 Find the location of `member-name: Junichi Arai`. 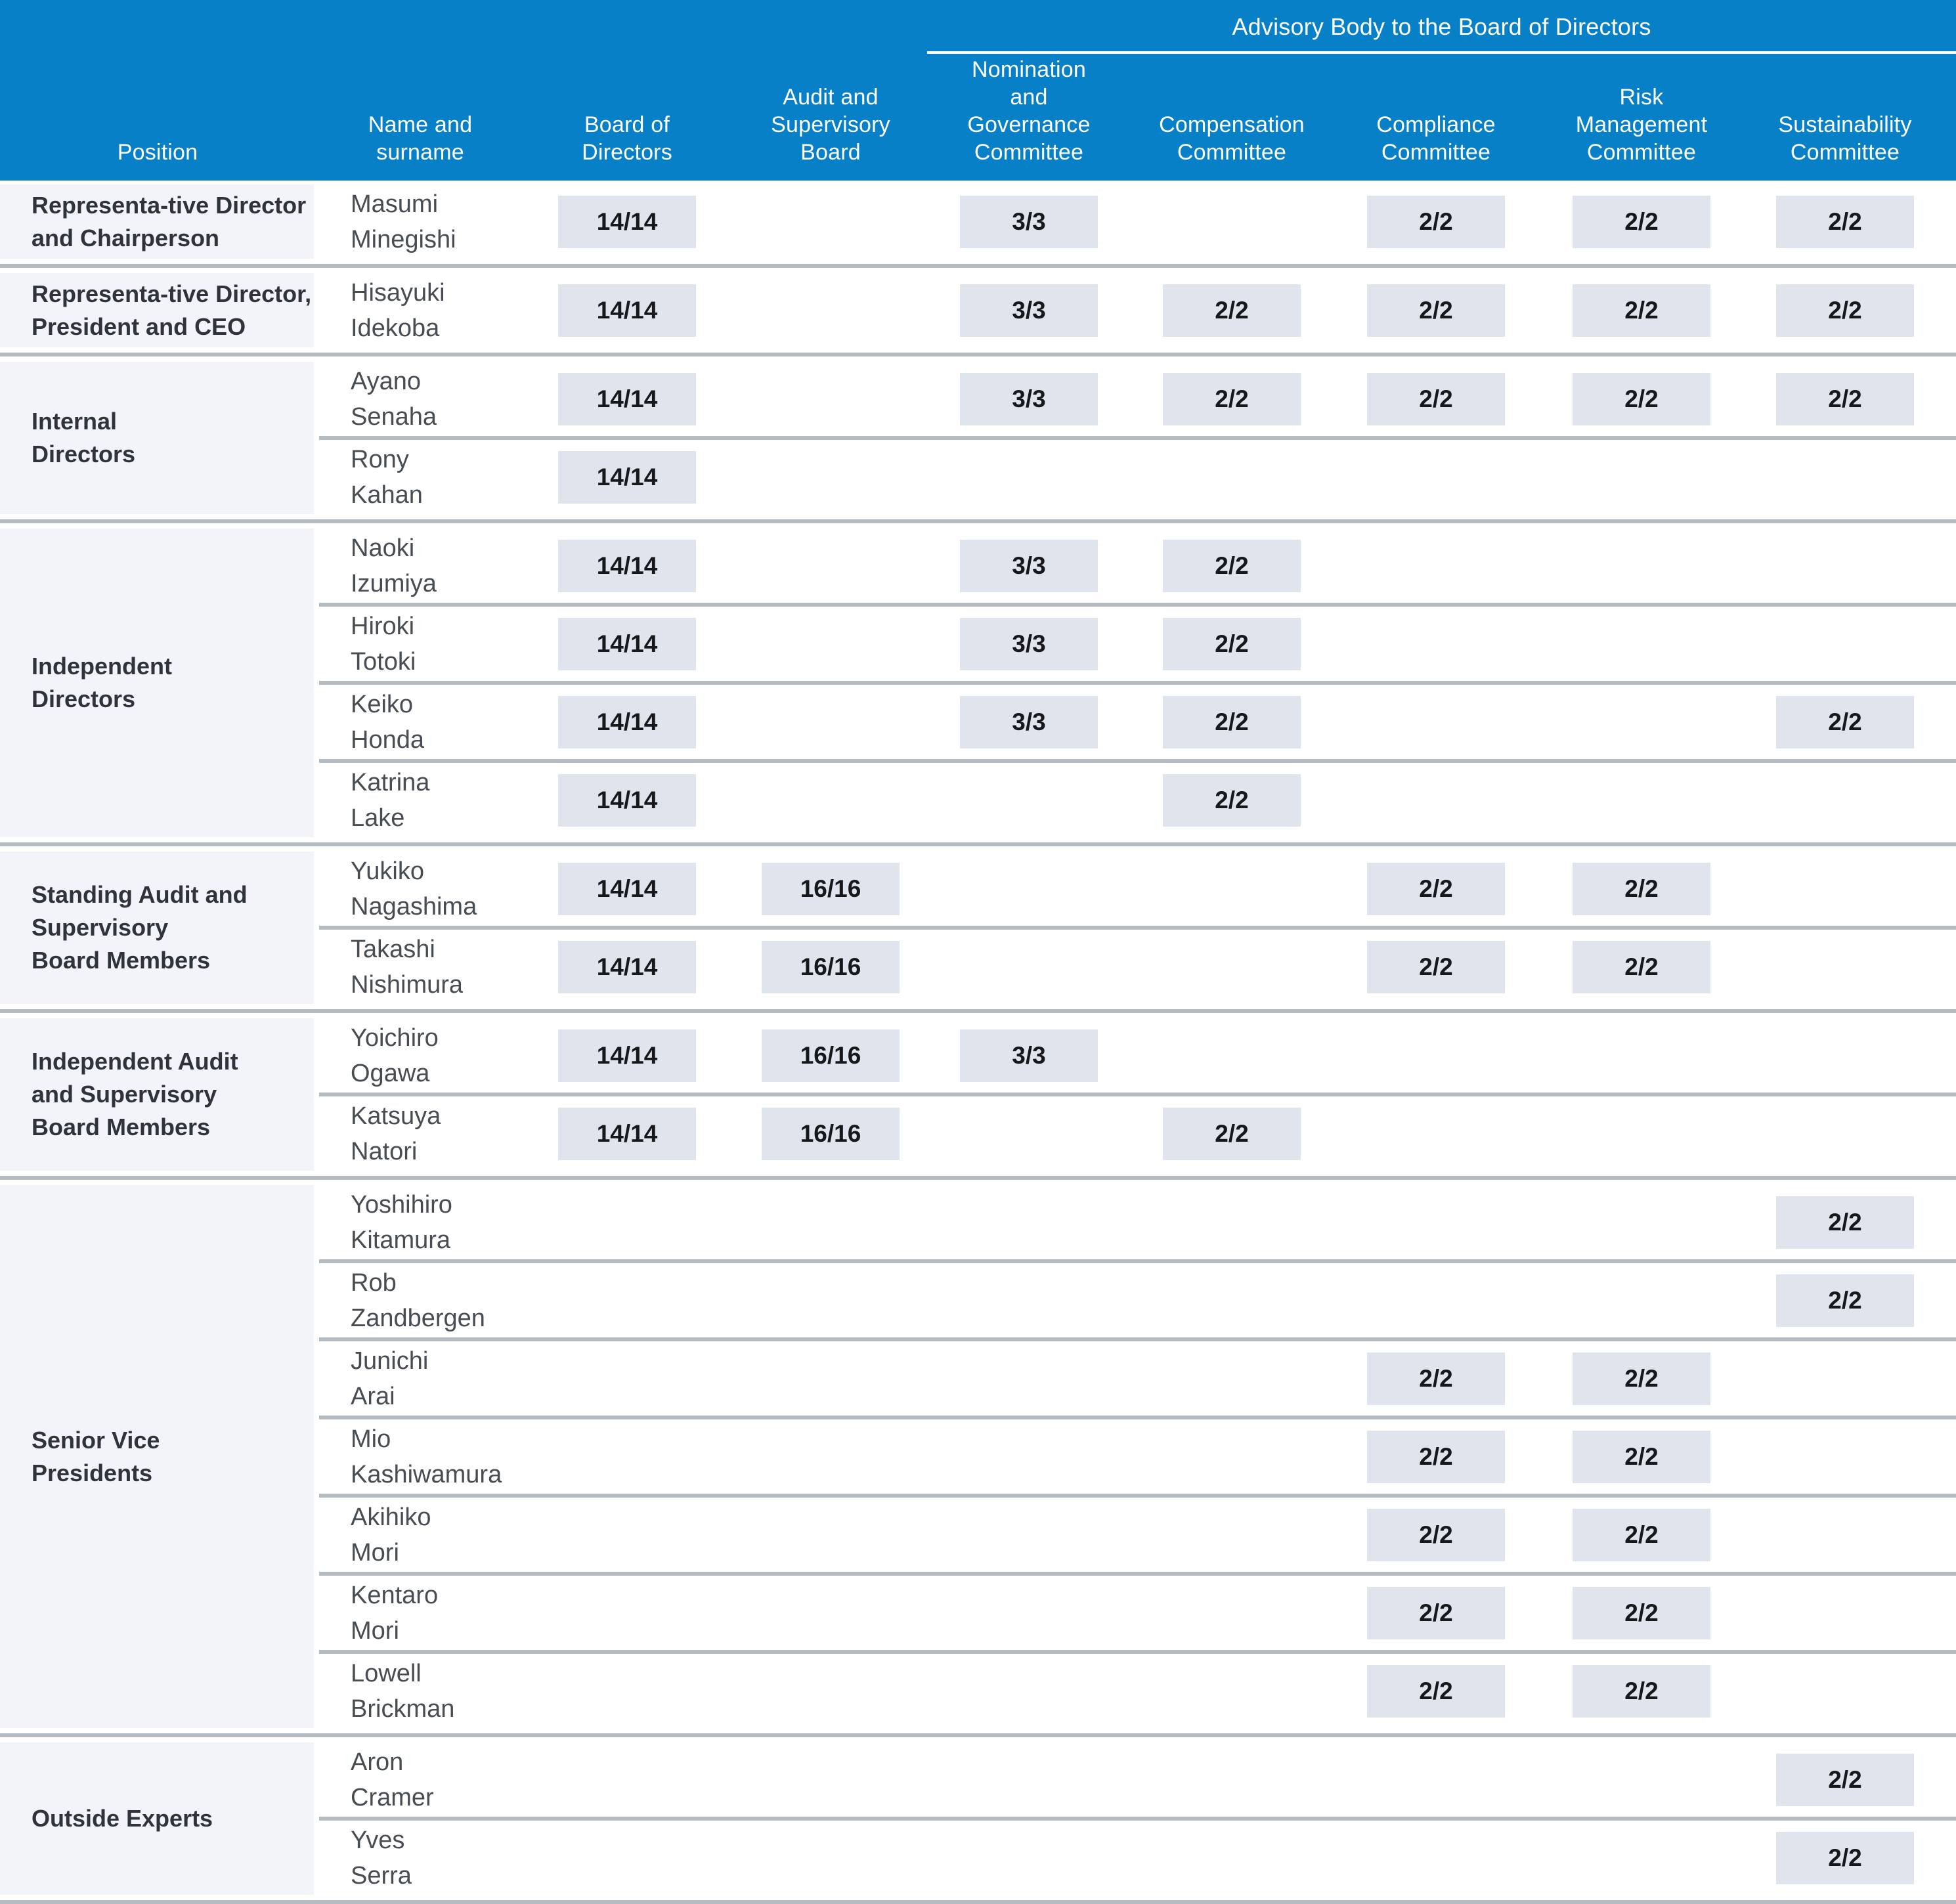

member-name: Junichi Arai is located at coordinates (390, 1378).